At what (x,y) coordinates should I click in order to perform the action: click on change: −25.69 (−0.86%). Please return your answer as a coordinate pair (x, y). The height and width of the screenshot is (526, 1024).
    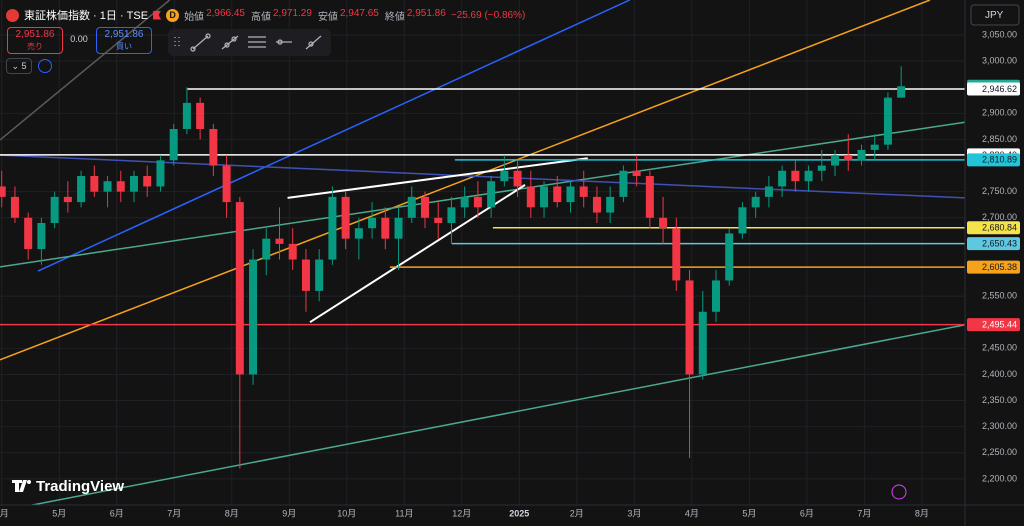
    Looking at the image, I should click on (488, 15).